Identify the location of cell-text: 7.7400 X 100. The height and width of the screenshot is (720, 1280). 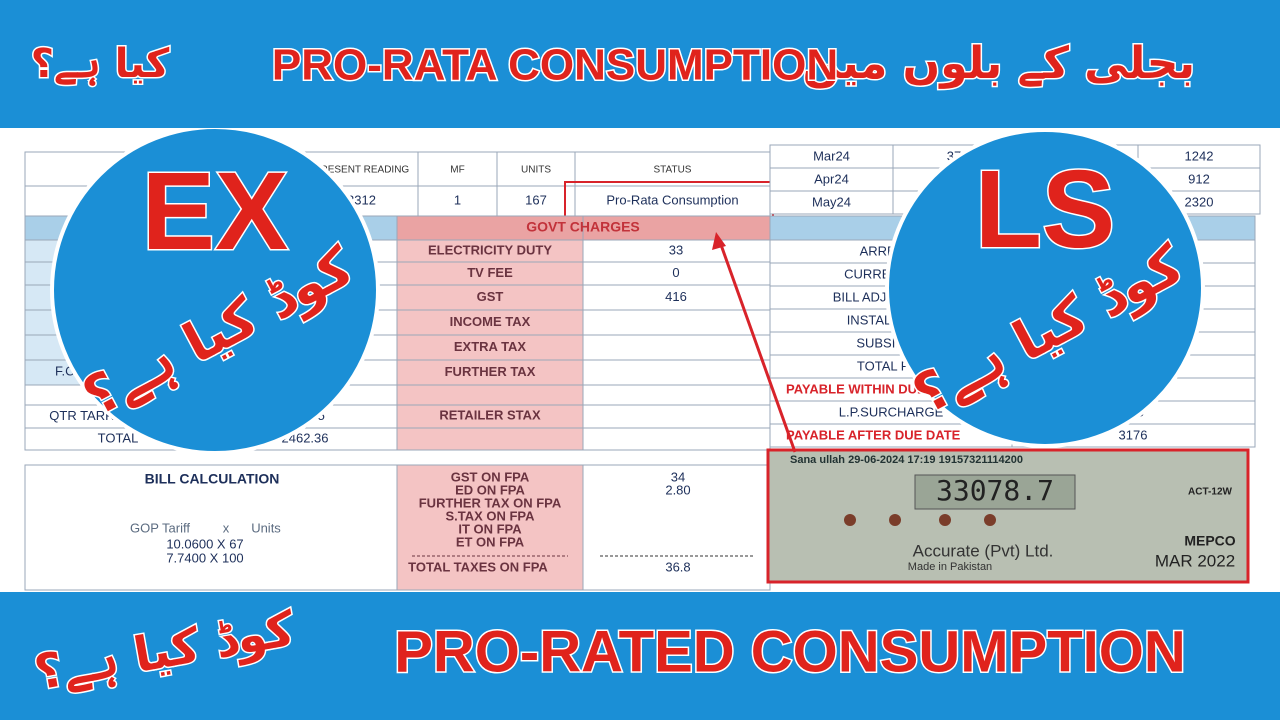
(204, 557).